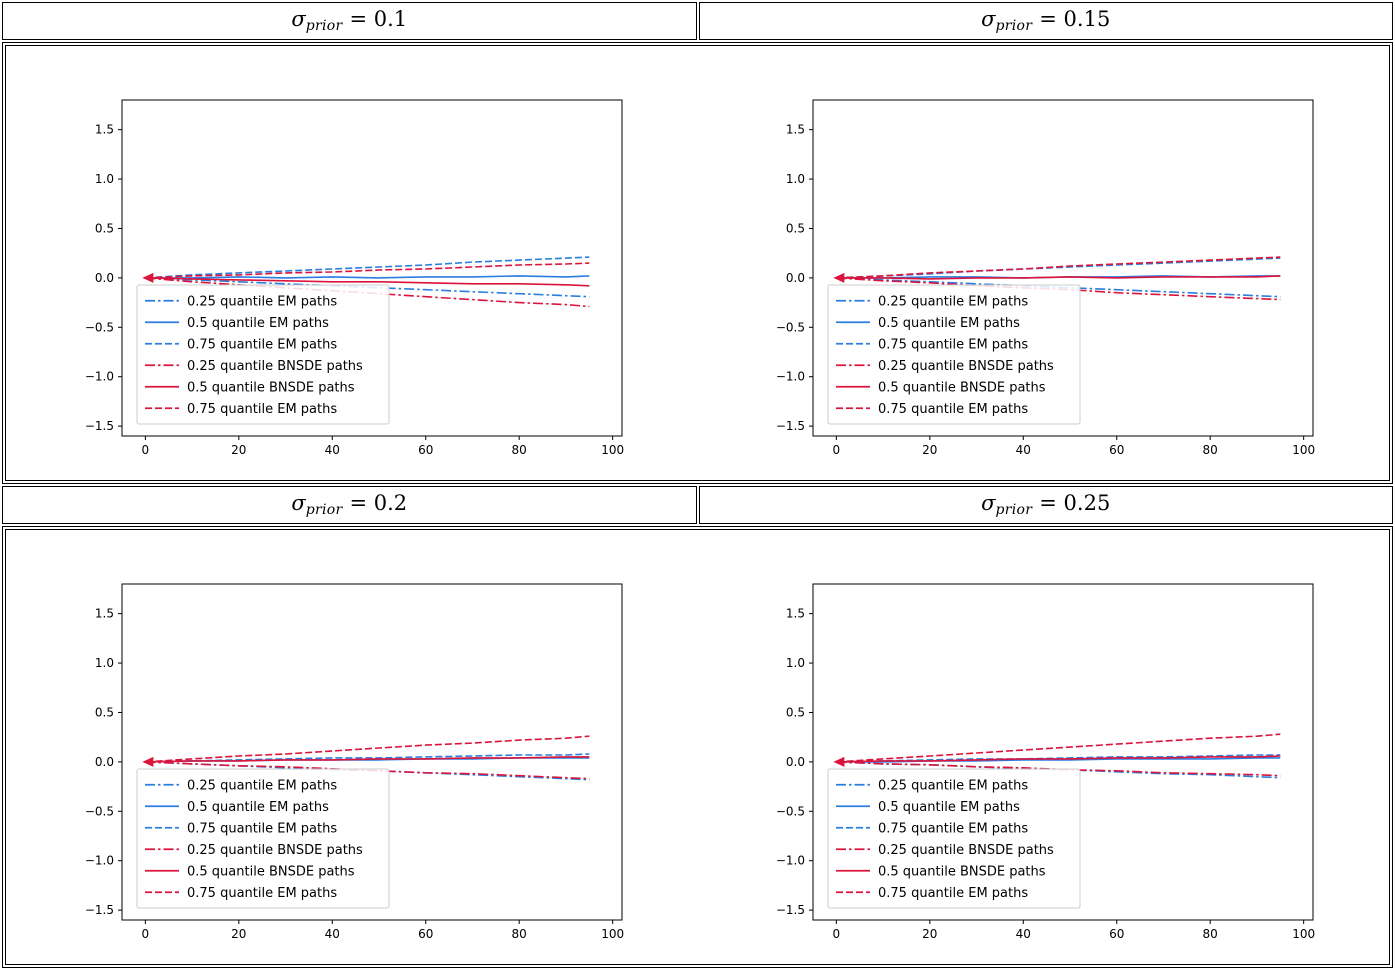 The image size is (1395, 972). What do you see at coordinates (962, 871) in the screenshot?
I see `legend-label: 0.5 quantile BNSDE paths` at bounding box center [962, 871].